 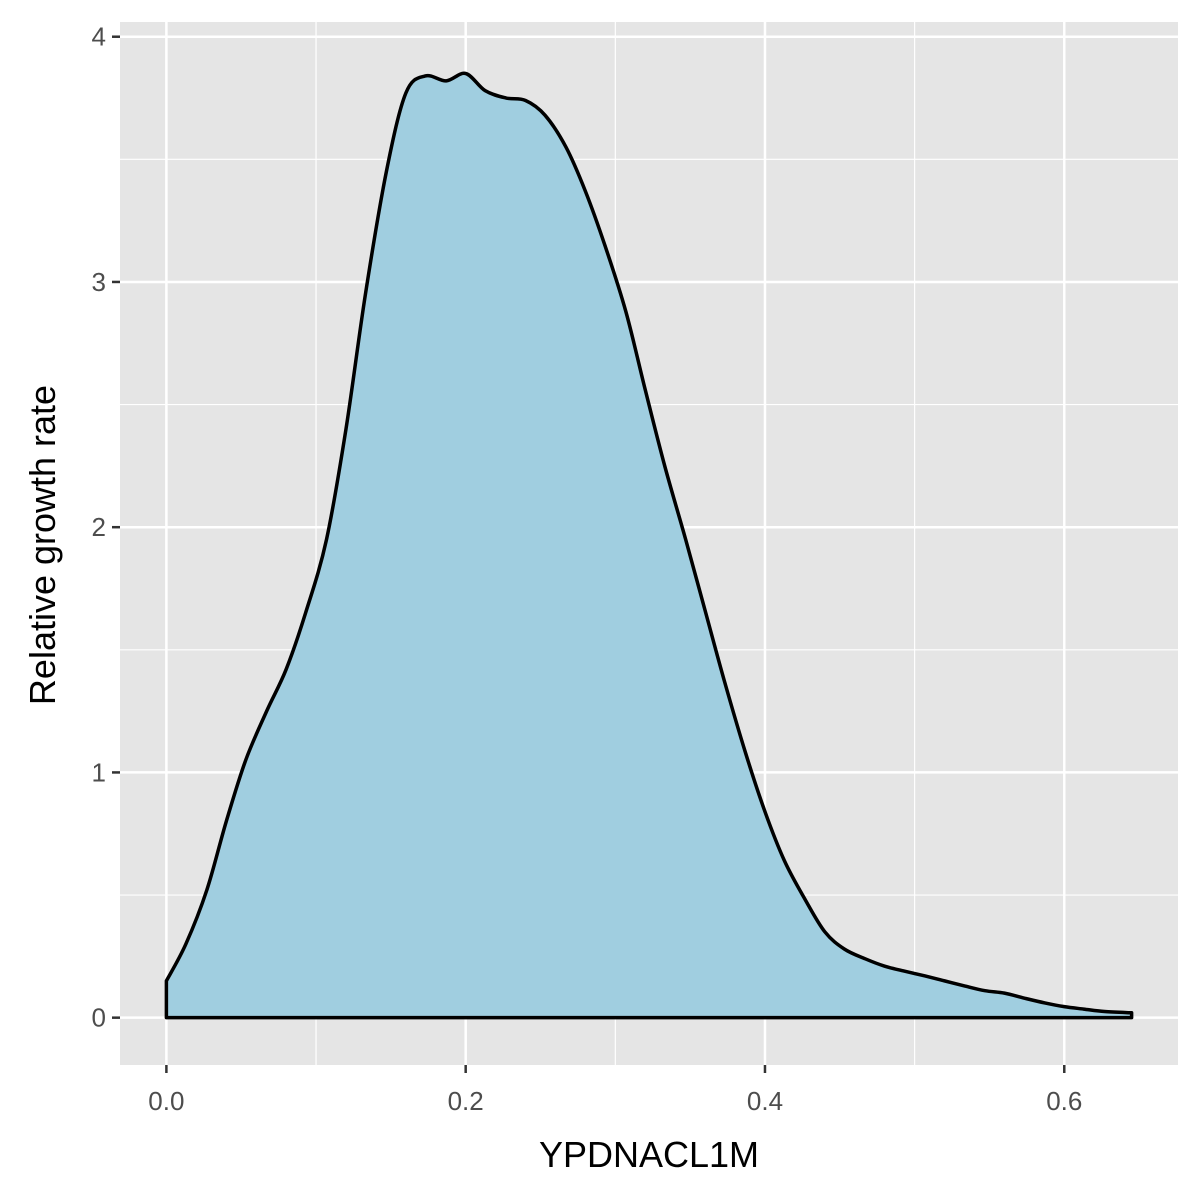 What do you see at coordinates (99, 282) in the screenshot?
I see `y-tick-label: 3` at bounding box center [99, 282].